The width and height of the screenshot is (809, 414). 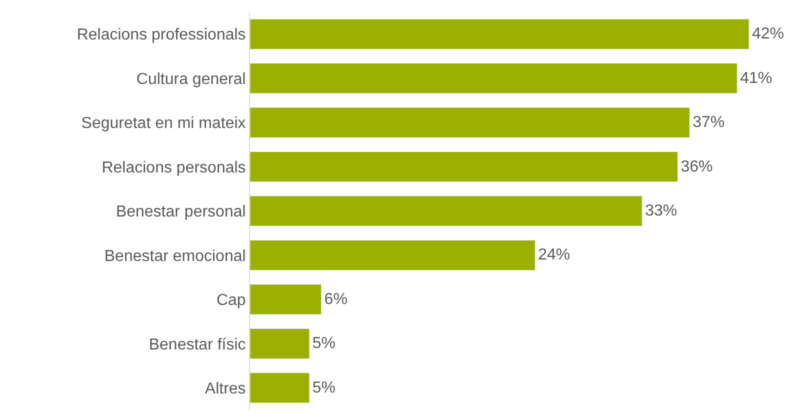 What do you see at coordinates (231, 301) in the screenshot?
I see `y-tick-label: Cap` at bounding box center [231, 301].